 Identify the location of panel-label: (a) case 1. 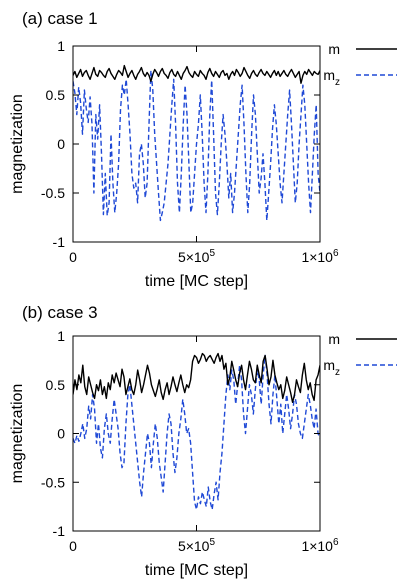
(60, 18).